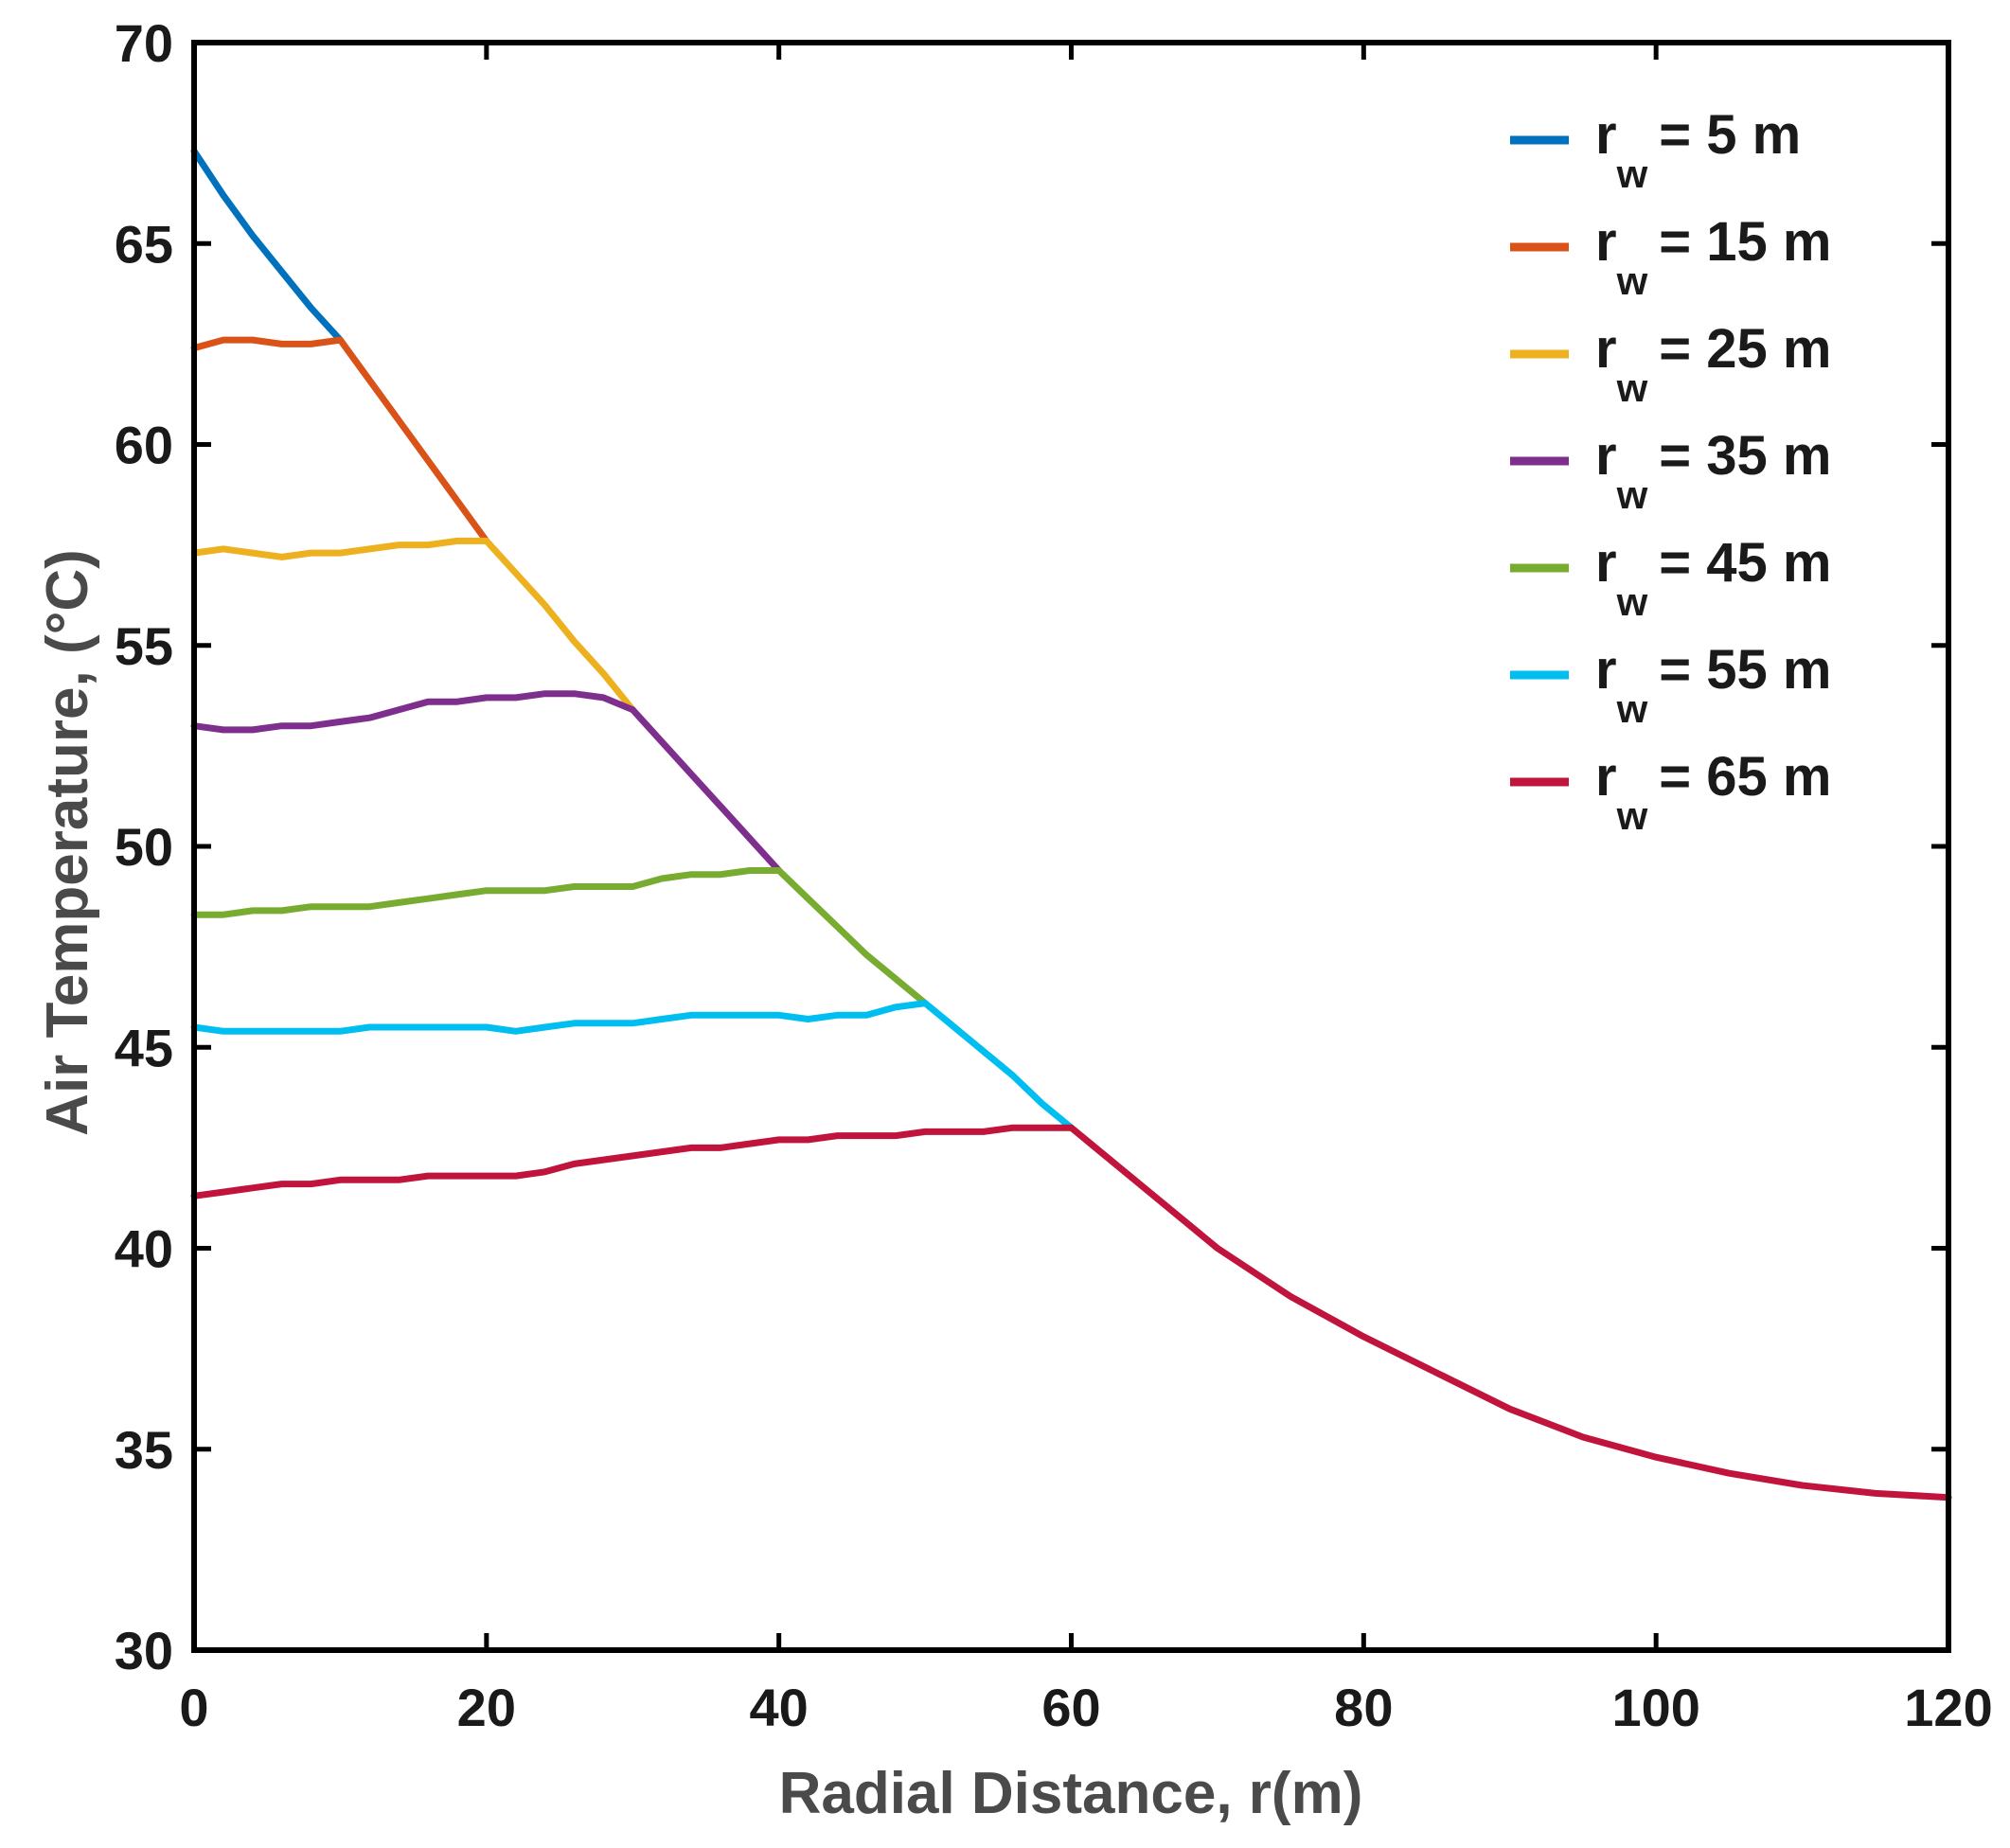  Describe the element at coordinates (1713, 471) in the screenshot. I see `legend-label-4: rw= 35 m` at that location.